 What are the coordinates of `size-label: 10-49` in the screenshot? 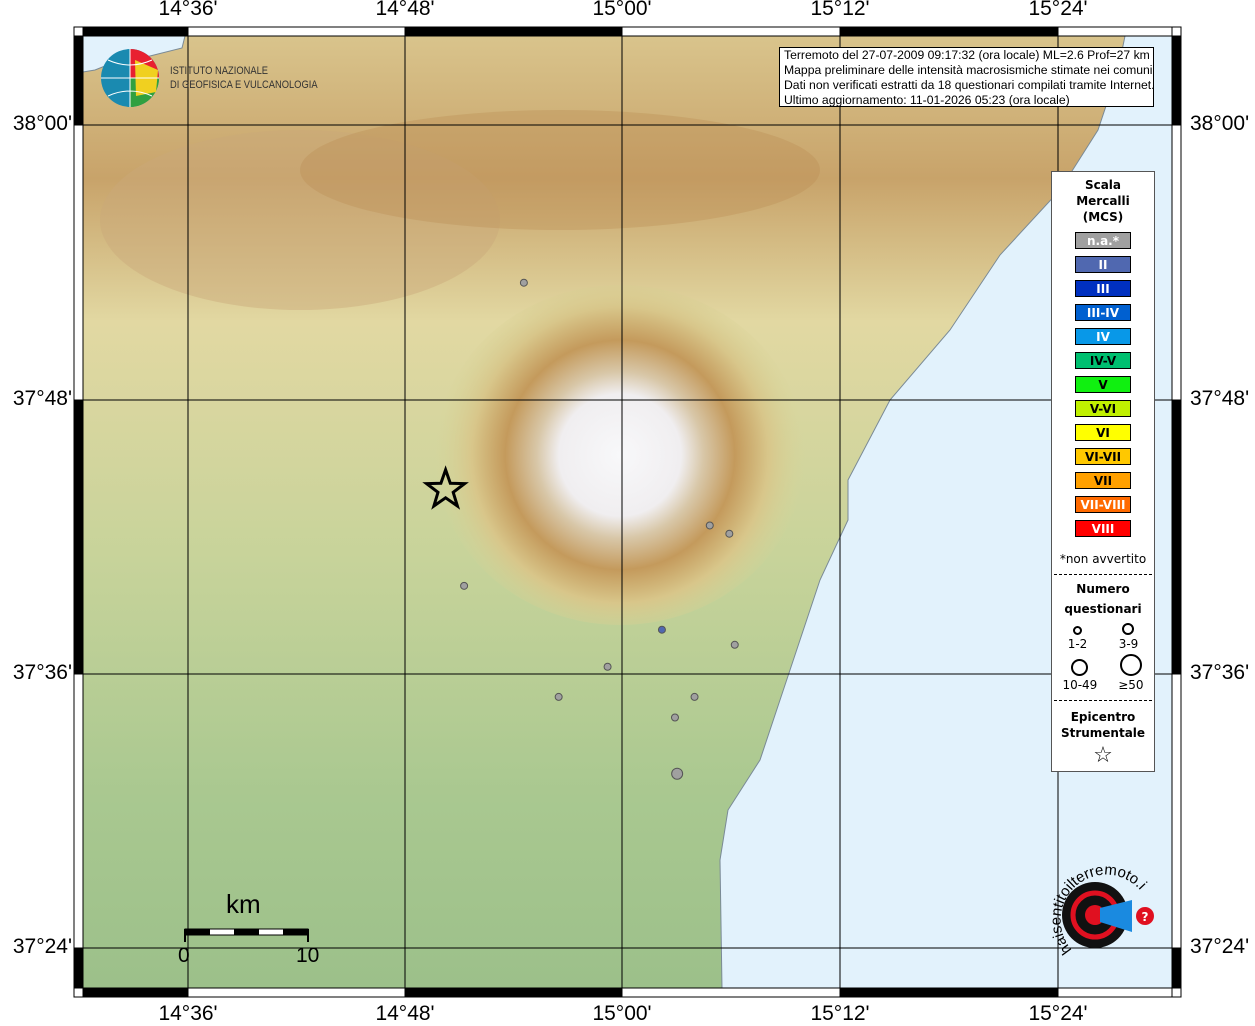 It's located at (1080, 685).